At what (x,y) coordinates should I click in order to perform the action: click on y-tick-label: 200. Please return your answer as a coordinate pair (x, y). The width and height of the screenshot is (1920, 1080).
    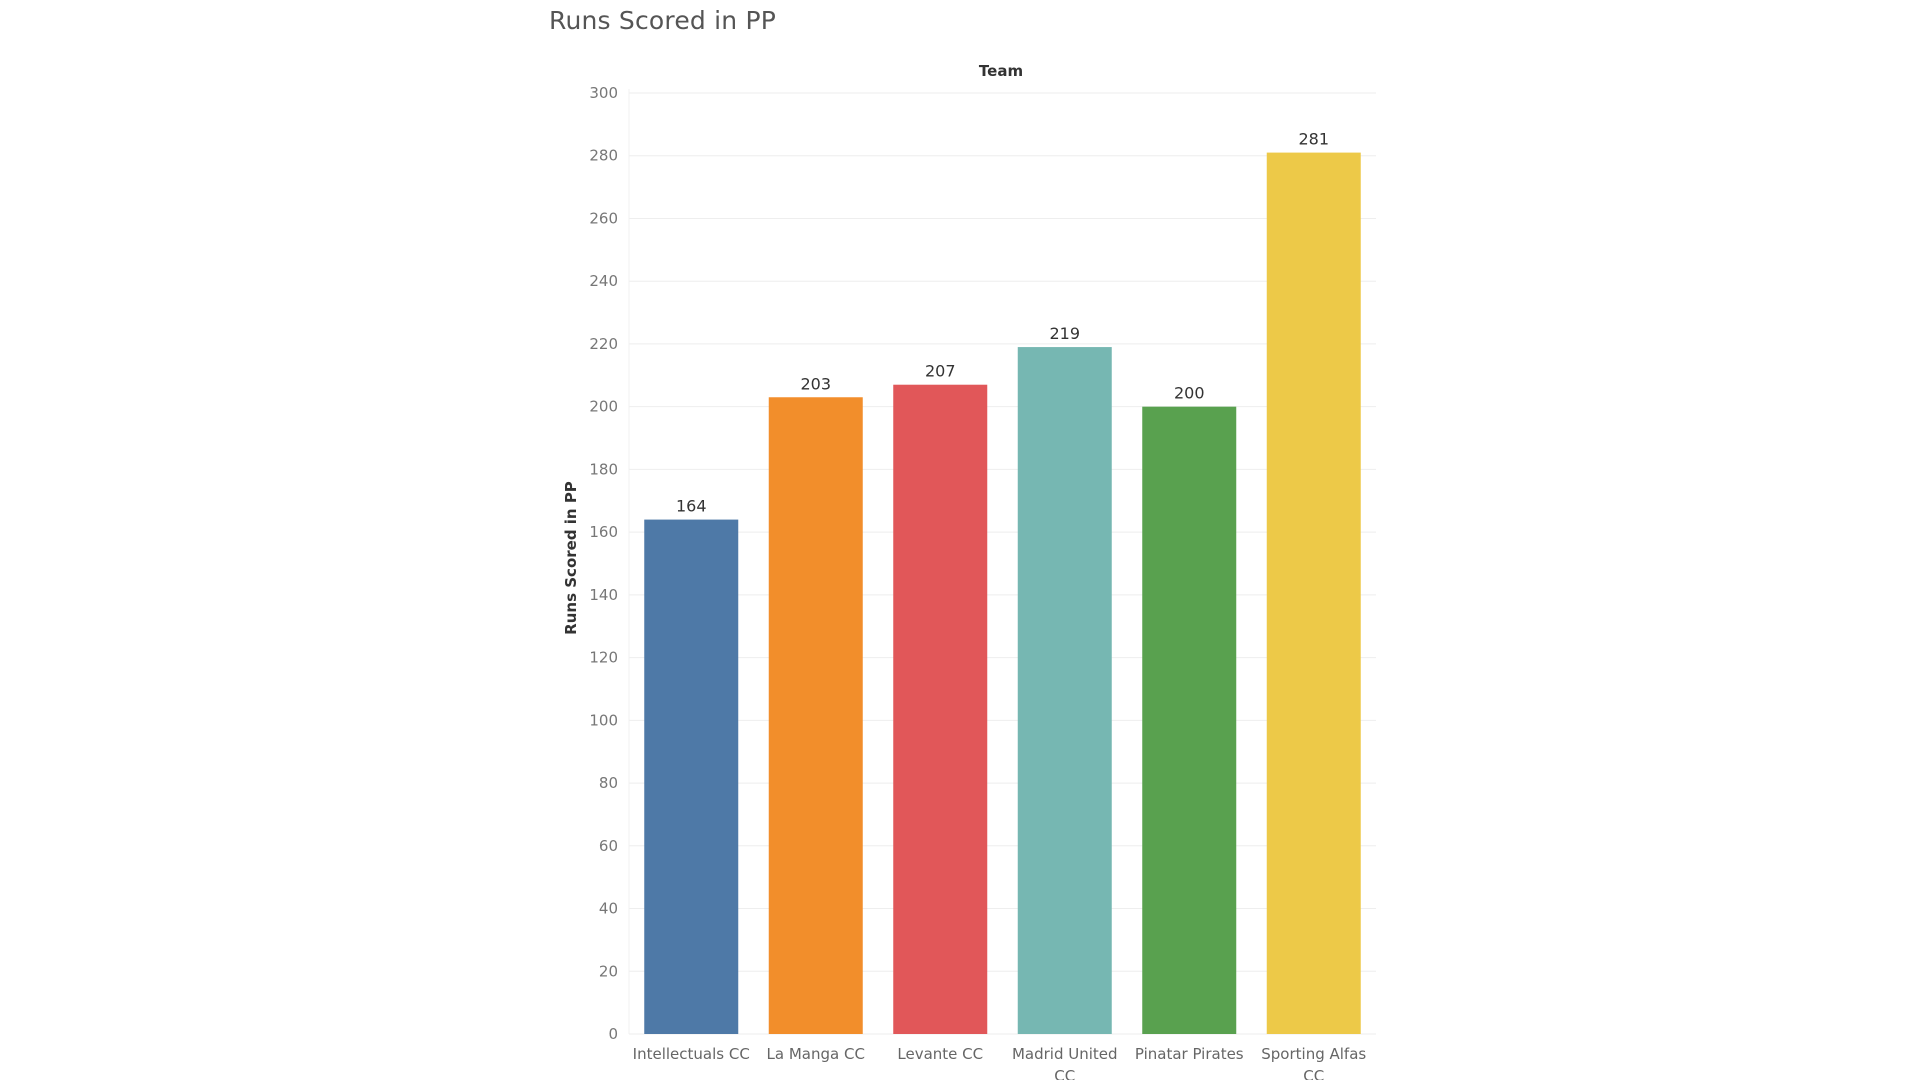
    Looking at the image, I should click on (603, 407).